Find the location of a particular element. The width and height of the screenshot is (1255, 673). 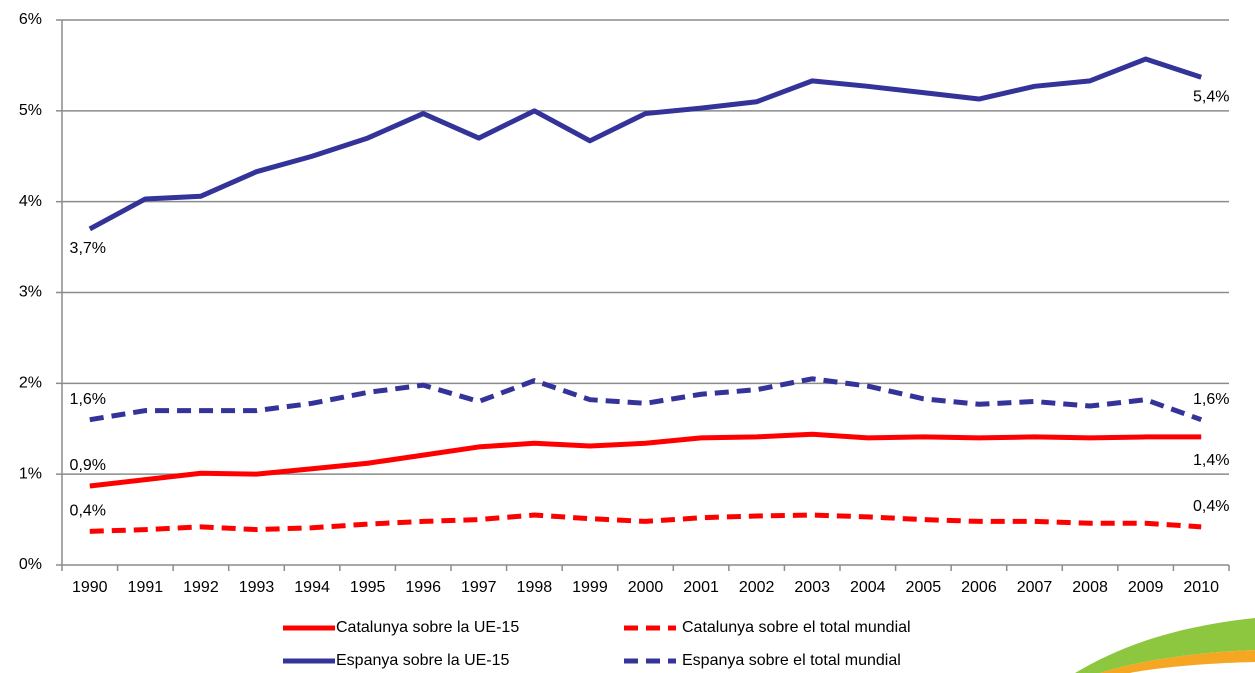

x-tick-label: 1993 is located at coordinates (257, 587).